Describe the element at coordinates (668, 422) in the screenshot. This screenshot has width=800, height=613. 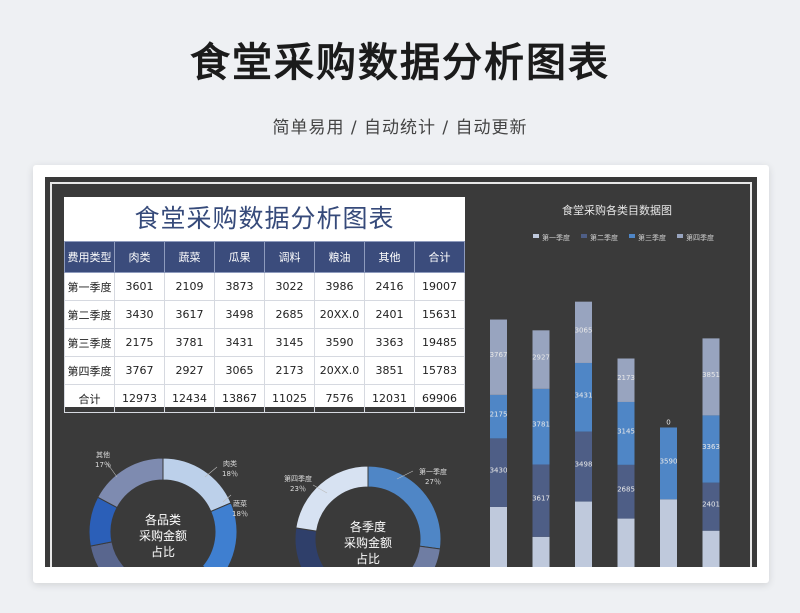
I see `bar-value-label: 0` at that location.